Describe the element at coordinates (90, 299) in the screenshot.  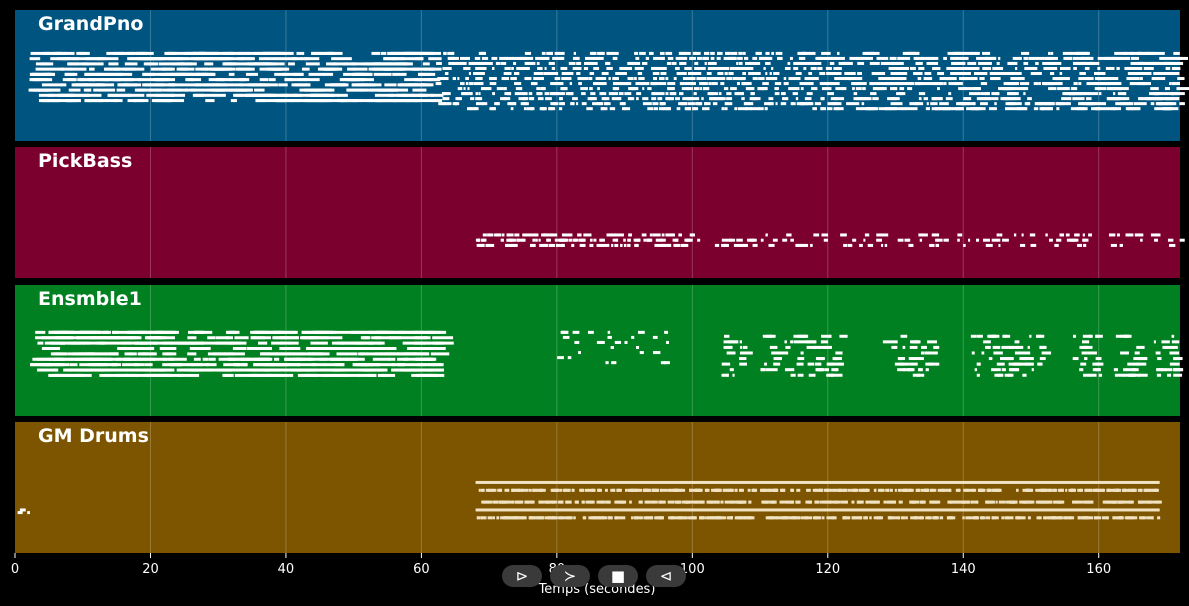
I see `track-label: Ensmble1` at that location.